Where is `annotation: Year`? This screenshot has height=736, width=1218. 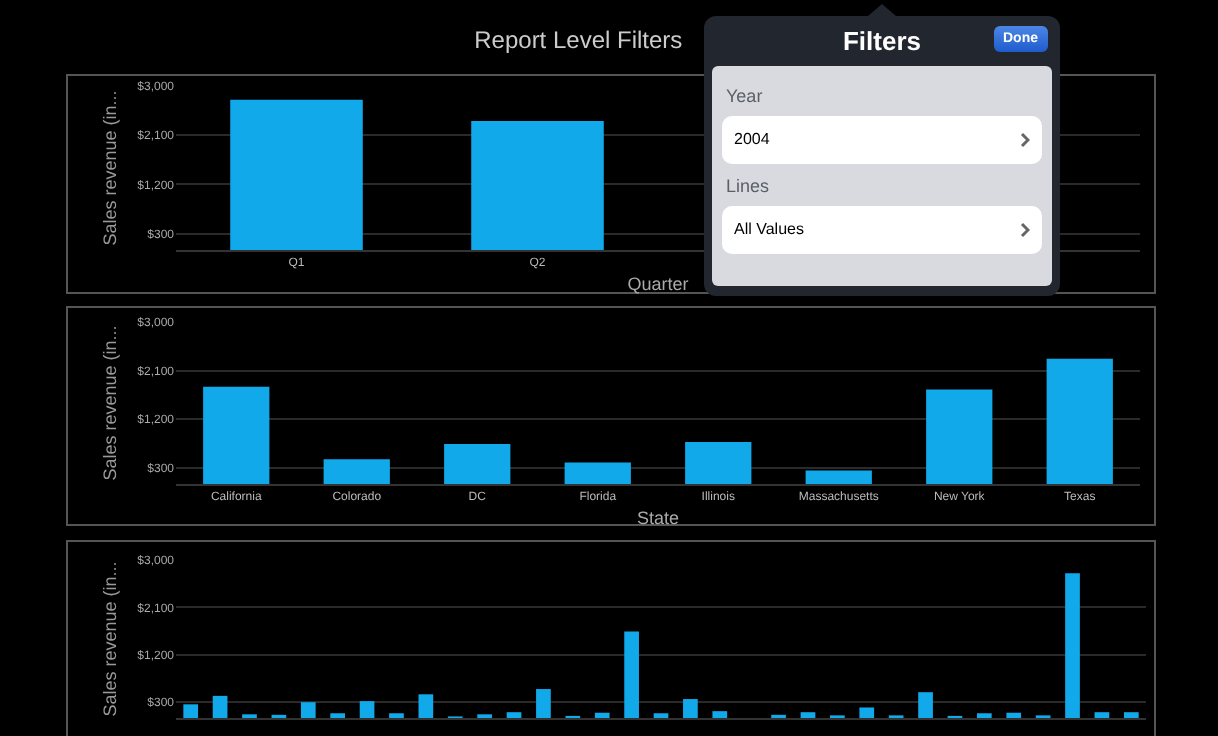 annotation: Year is located at coordinates (745, 96).